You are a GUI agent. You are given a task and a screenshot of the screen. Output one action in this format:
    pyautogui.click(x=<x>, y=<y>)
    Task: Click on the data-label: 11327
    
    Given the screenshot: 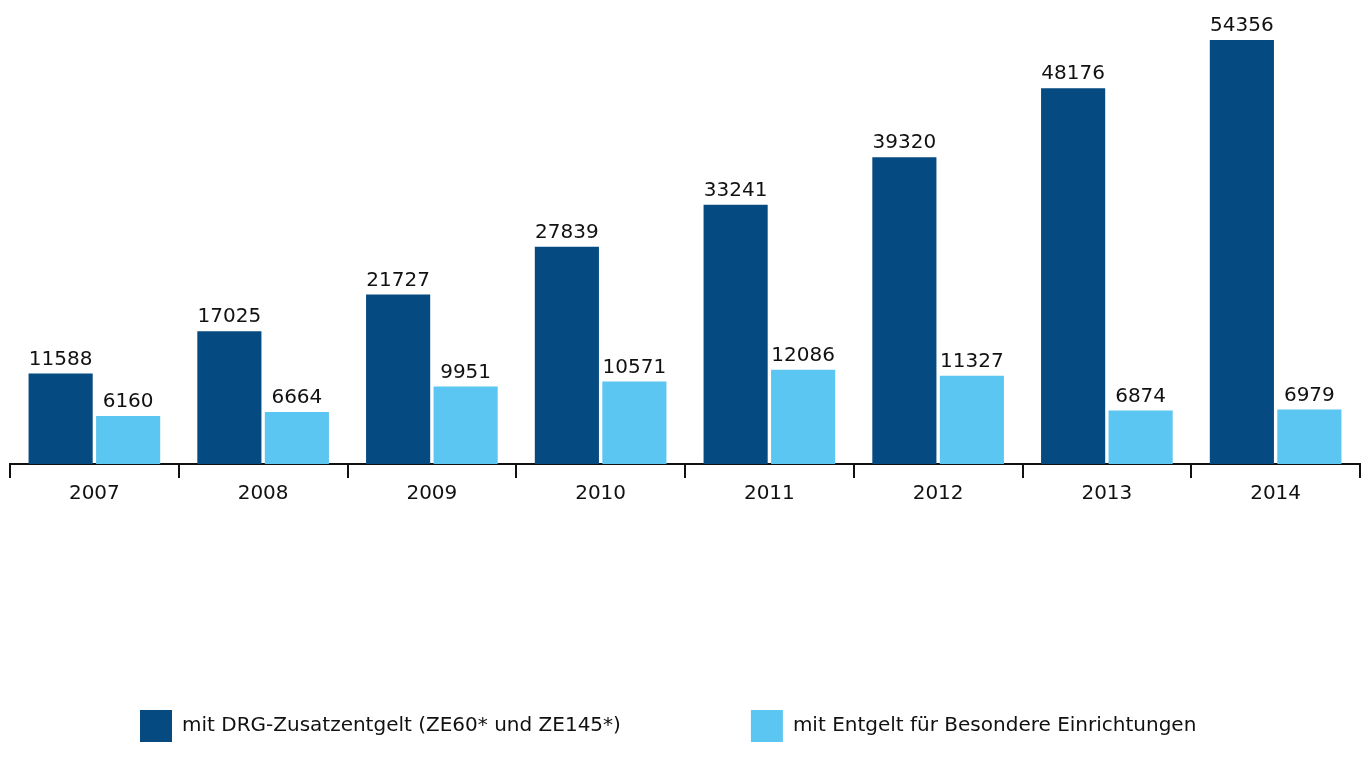 What is the action you would take?
    pyautogui.click(x=972, y=359)
    